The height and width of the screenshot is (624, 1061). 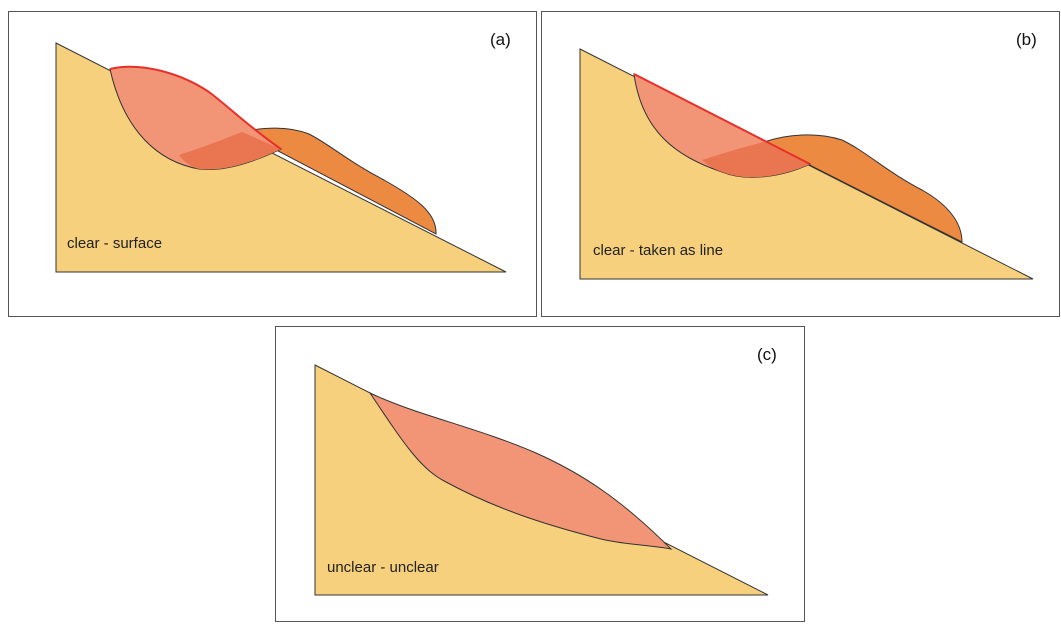 What do you see at coordinates (114, 243) in the screenshot?
I see `panel-a-caption: clear - surface` at bounding box center [114, 243].